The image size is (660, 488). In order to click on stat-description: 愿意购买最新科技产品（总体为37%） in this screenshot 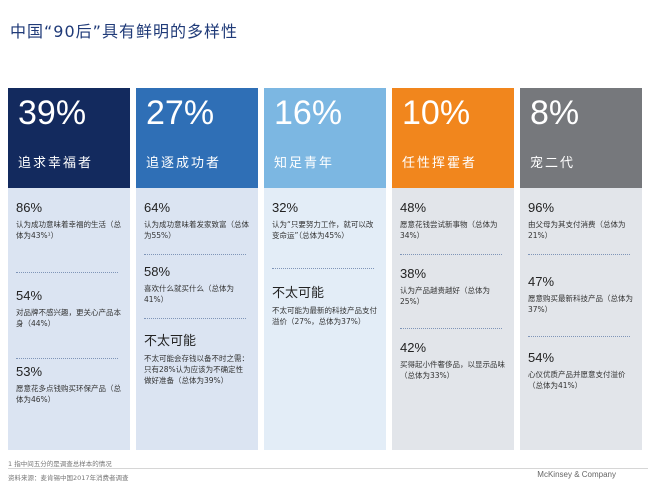, I will do `click(580, 304)`.